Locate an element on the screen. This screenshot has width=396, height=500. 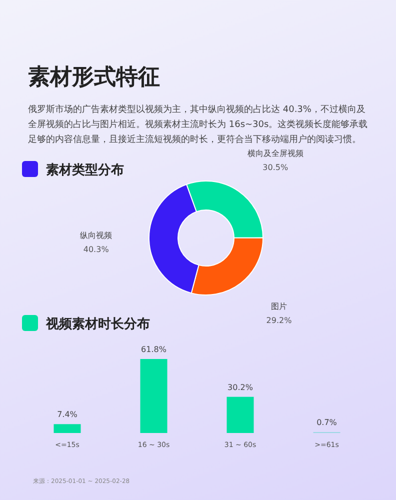
text: 素材形式特征 is located at coordinates (94, 77).